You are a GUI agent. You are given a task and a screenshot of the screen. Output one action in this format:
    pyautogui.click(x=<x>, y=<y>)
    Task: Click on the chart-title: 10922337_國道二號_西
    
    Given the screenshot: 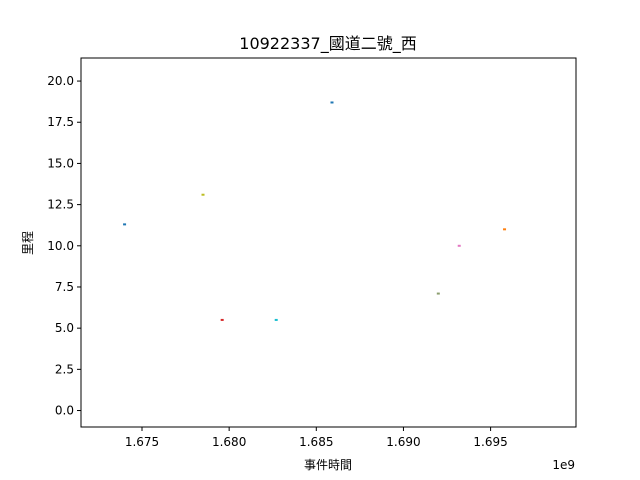 What is the action you would take?
    pyautogui.click(x=327, y=44)
    